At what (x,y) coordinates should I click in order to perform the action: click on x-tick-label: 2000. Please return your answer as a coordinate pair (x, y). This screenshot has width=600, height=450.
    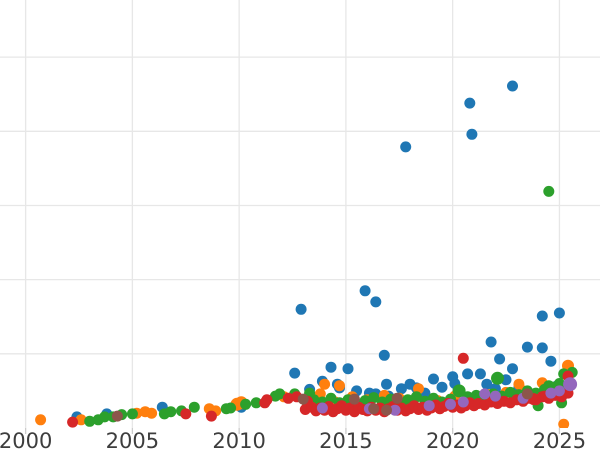
    Looking at the image, I should click on (26, 439).